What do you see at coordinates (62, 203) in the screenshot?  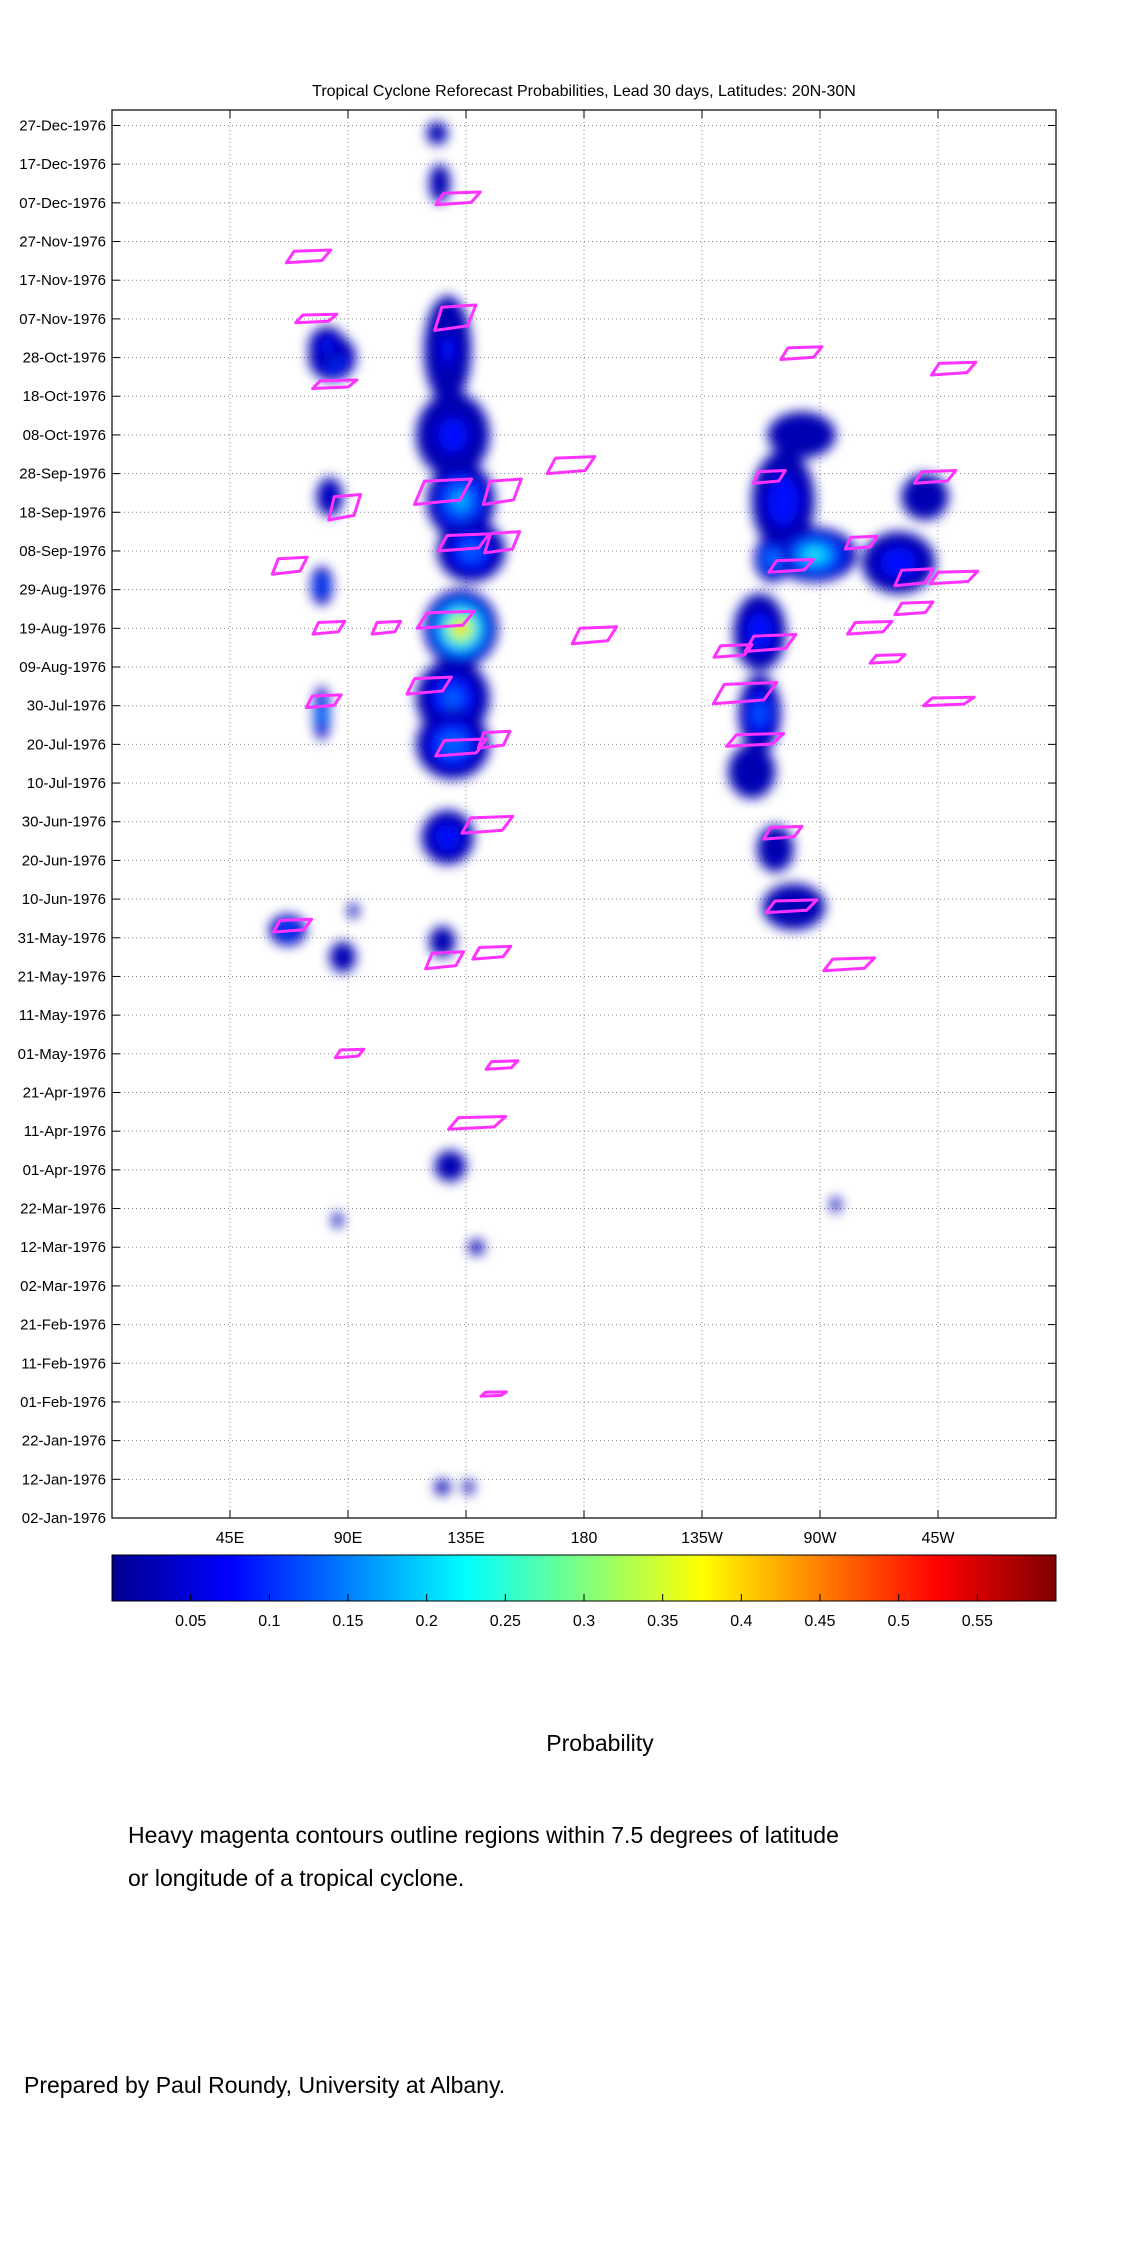 I see `y-tick-label: 07-Dec-1976` at bounding box center [62, 203].